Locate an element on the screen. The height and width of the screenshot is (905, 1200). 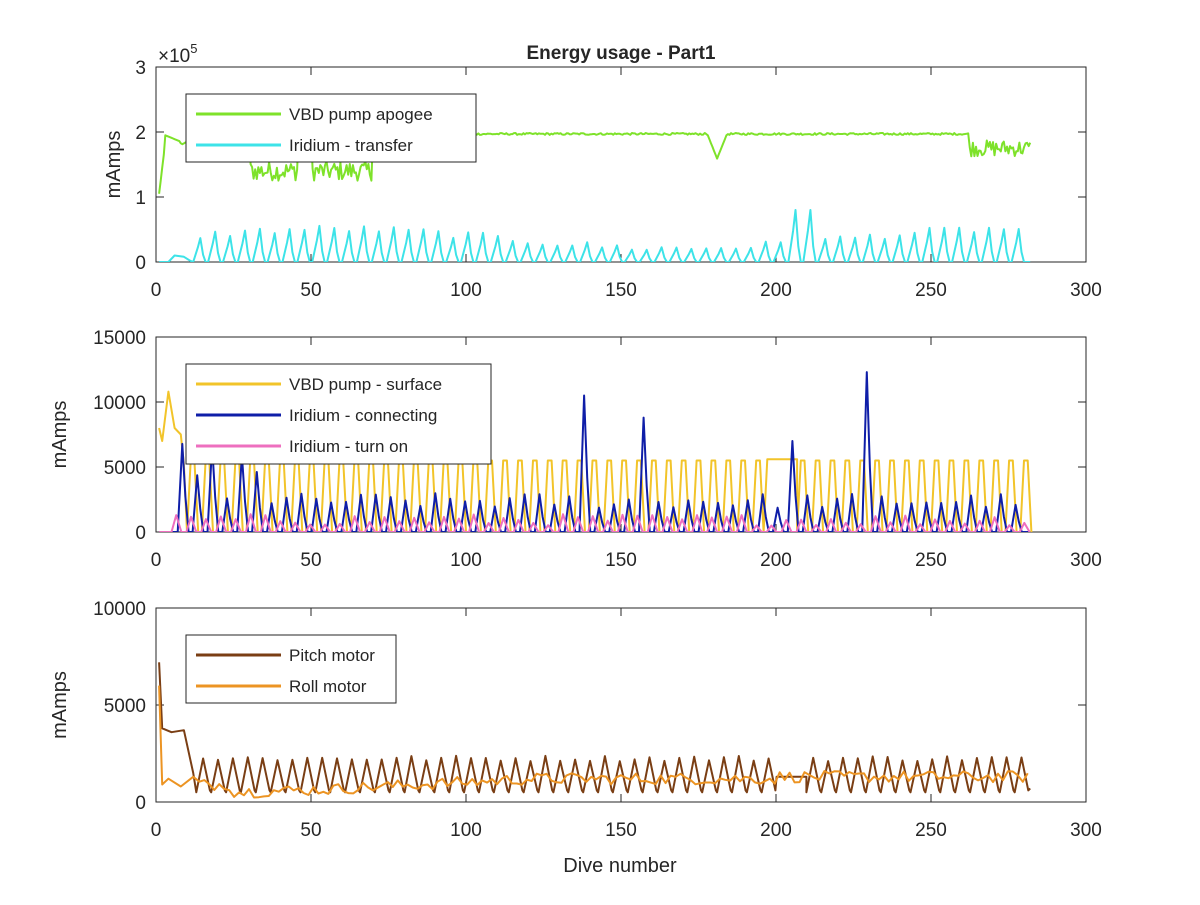
legend-entry-label: VBD pump apogee is located at coordinates (361, 114).